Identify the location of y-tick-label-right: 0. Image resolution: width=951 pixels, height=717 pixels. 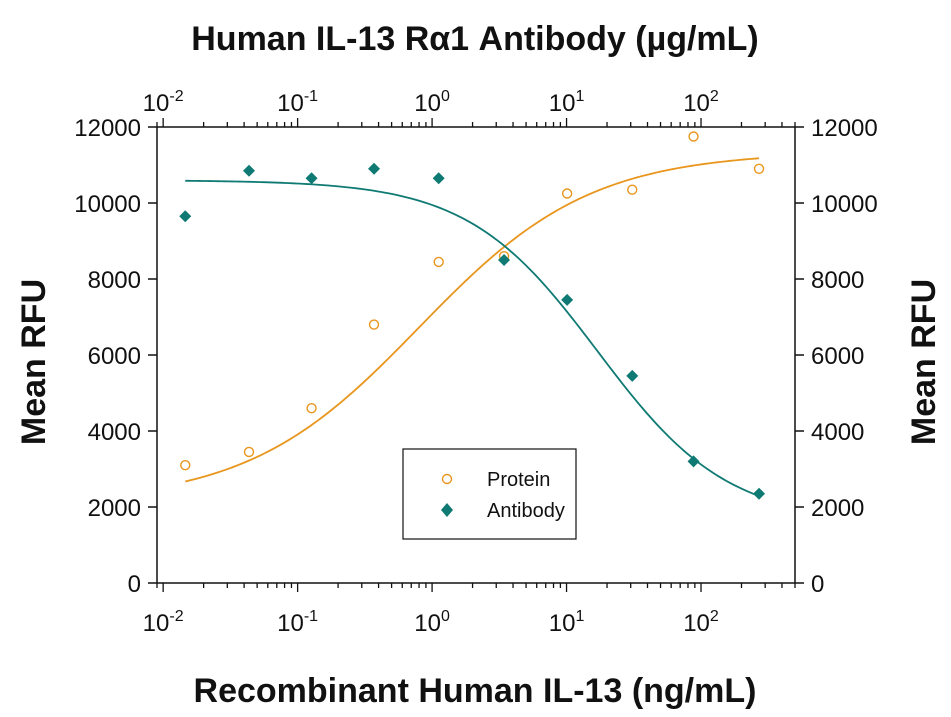
(817, 584).